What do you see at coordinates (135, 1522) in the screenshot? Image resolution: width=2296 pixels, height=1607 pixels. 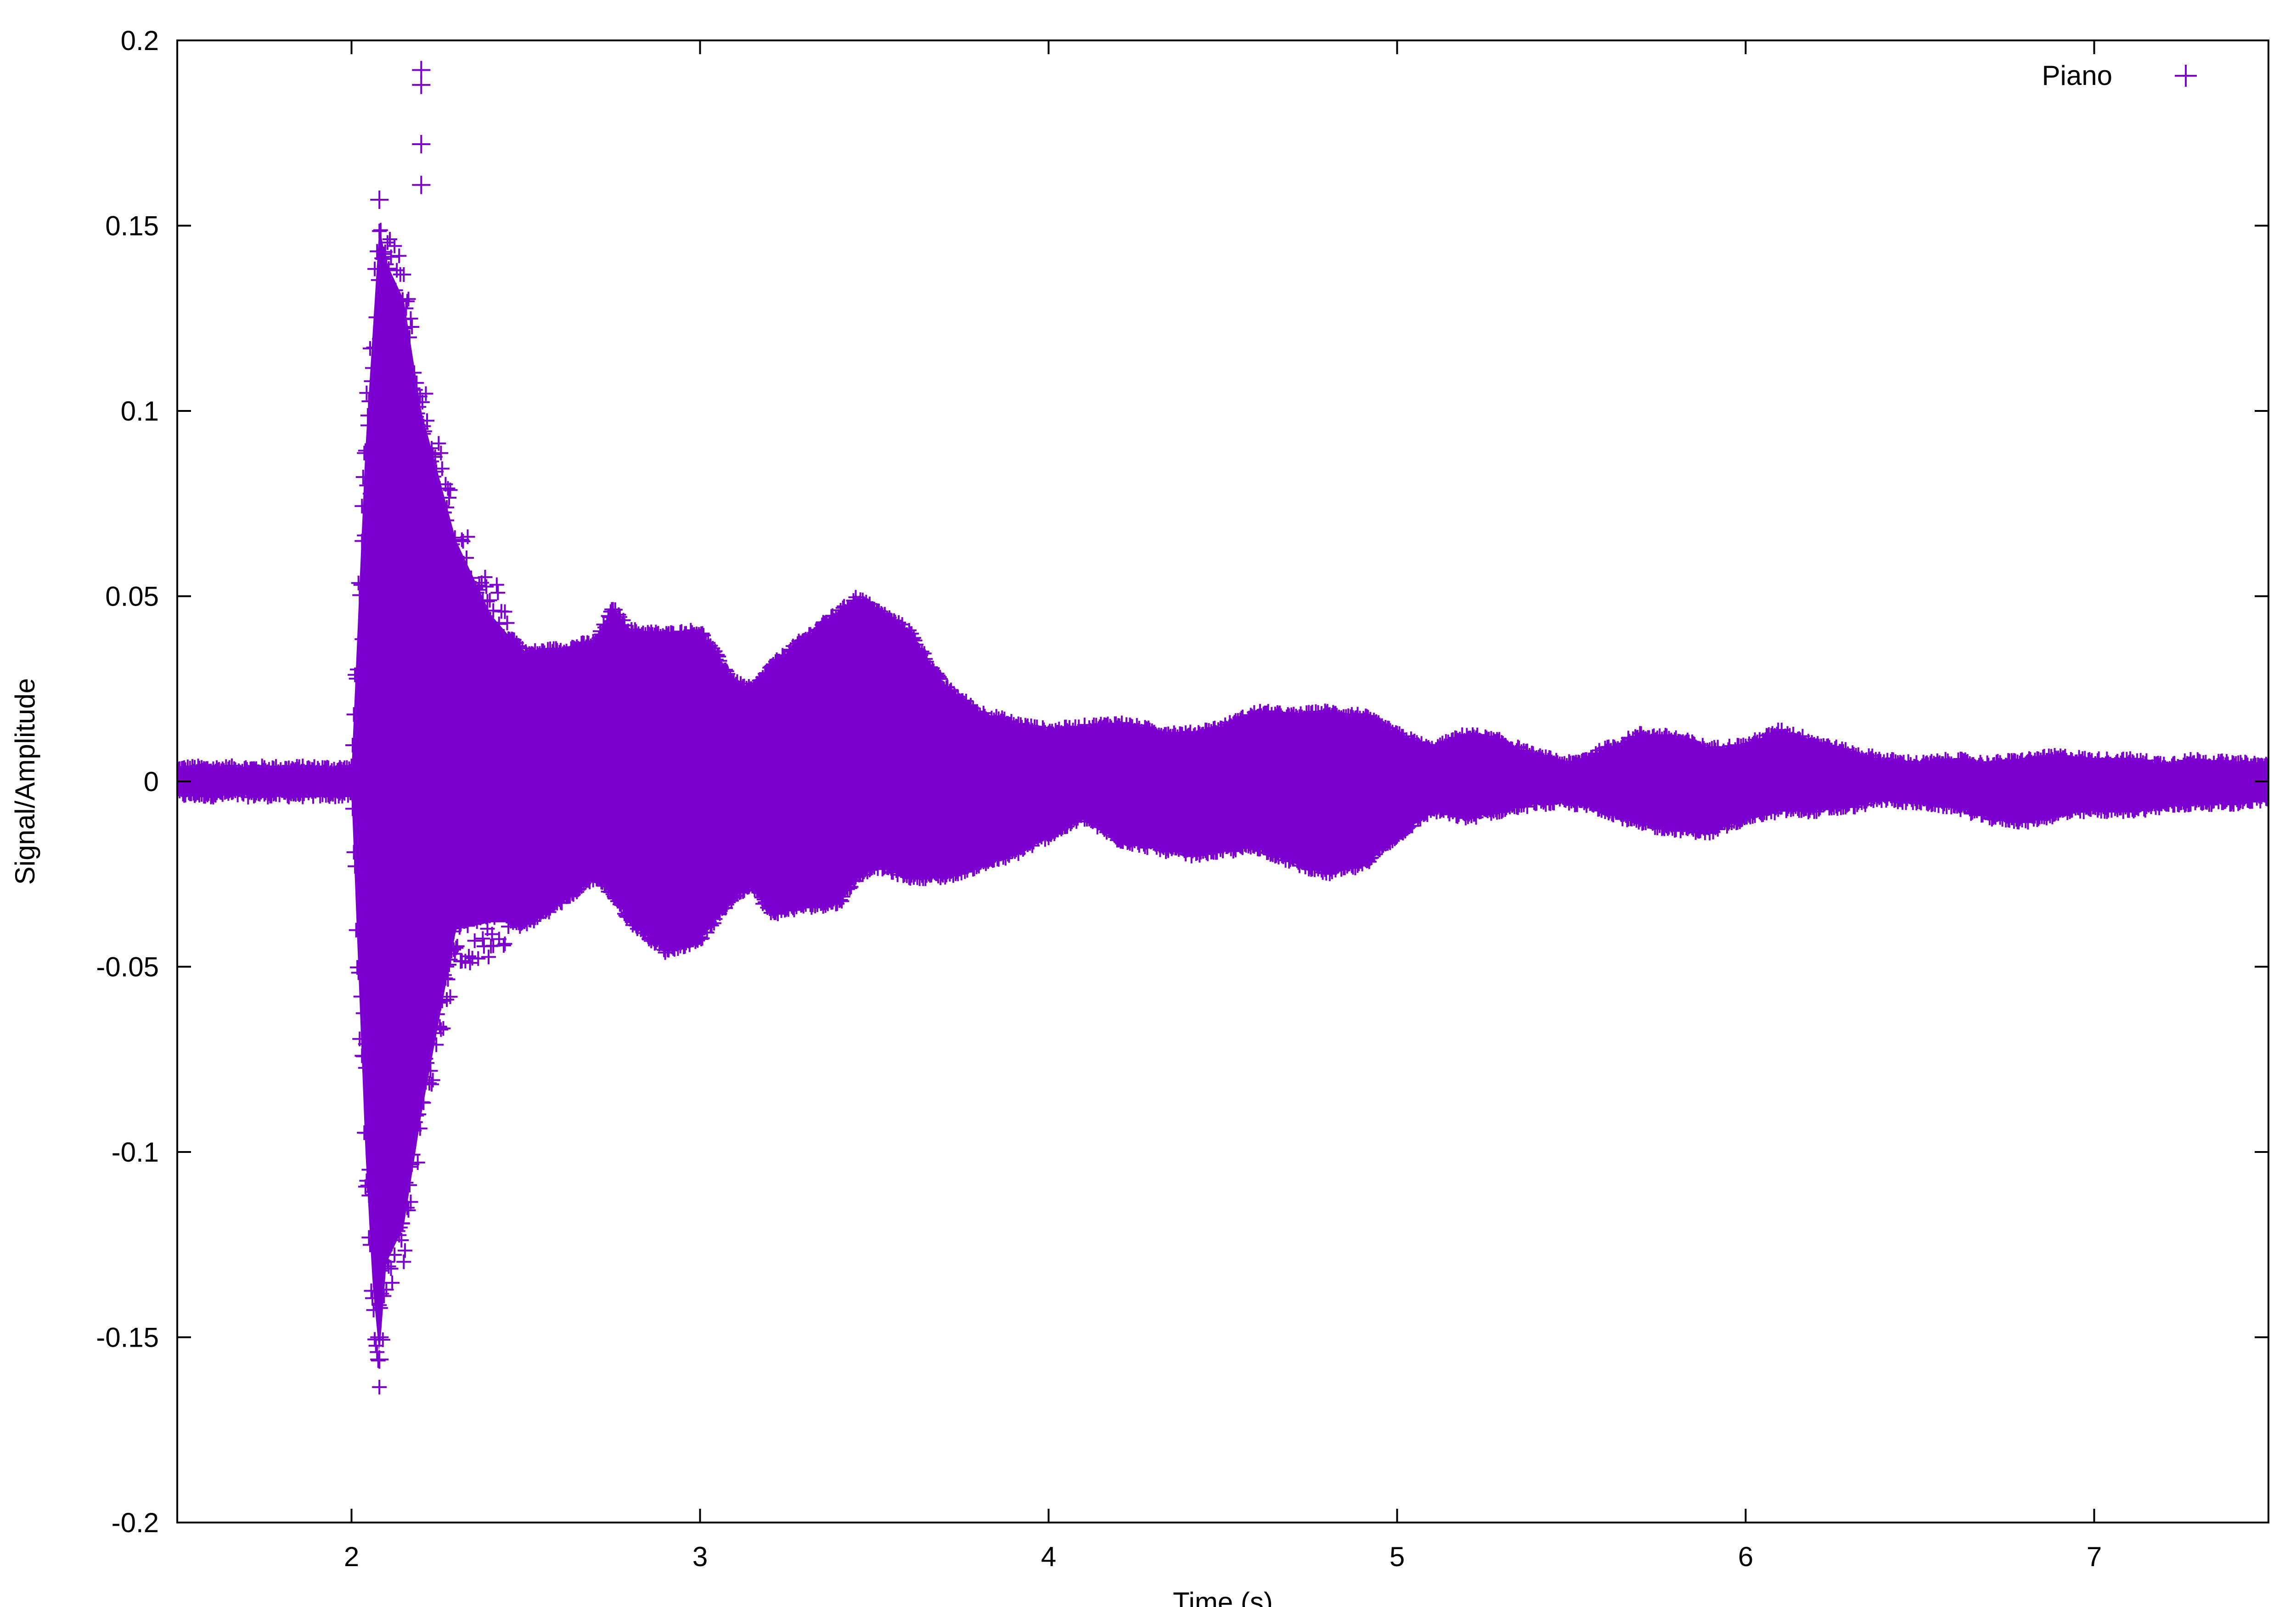 I see `y-tick-label-0: -0.2` at bounding box center [135, 1522].